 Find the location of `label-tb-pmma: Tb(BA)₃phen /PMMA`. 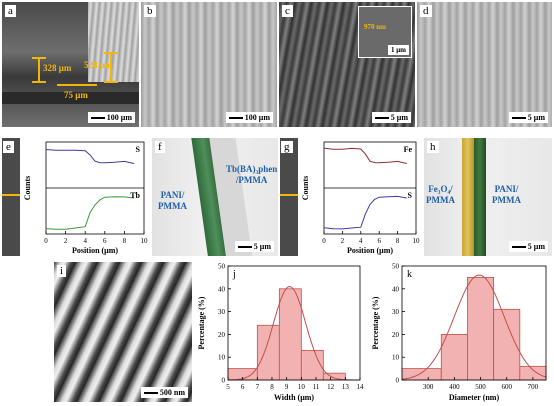

label-tb-pmma: Tb(BA)₃phen /PMMA is located at coordinates (252, 174).